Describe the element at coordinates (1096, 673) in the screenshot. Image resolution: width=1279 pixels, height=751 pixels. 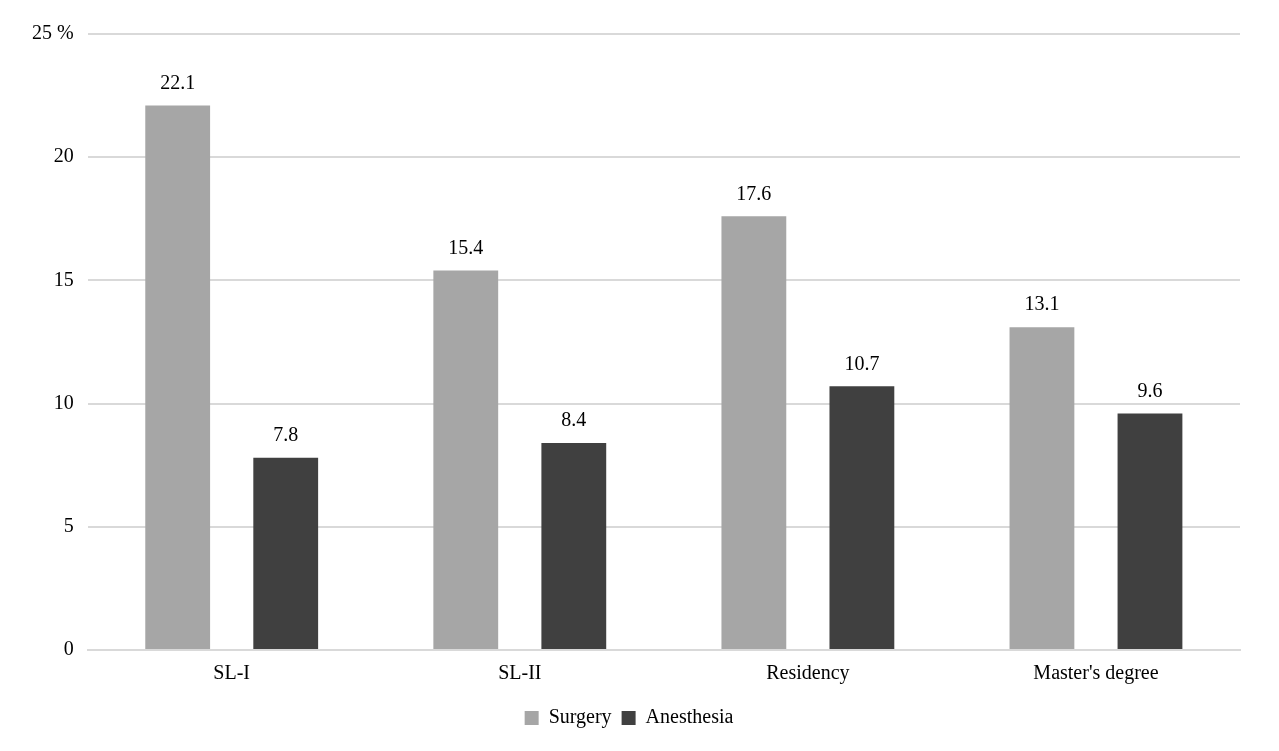
I see `x-tick-label: Master's degree` at that location.